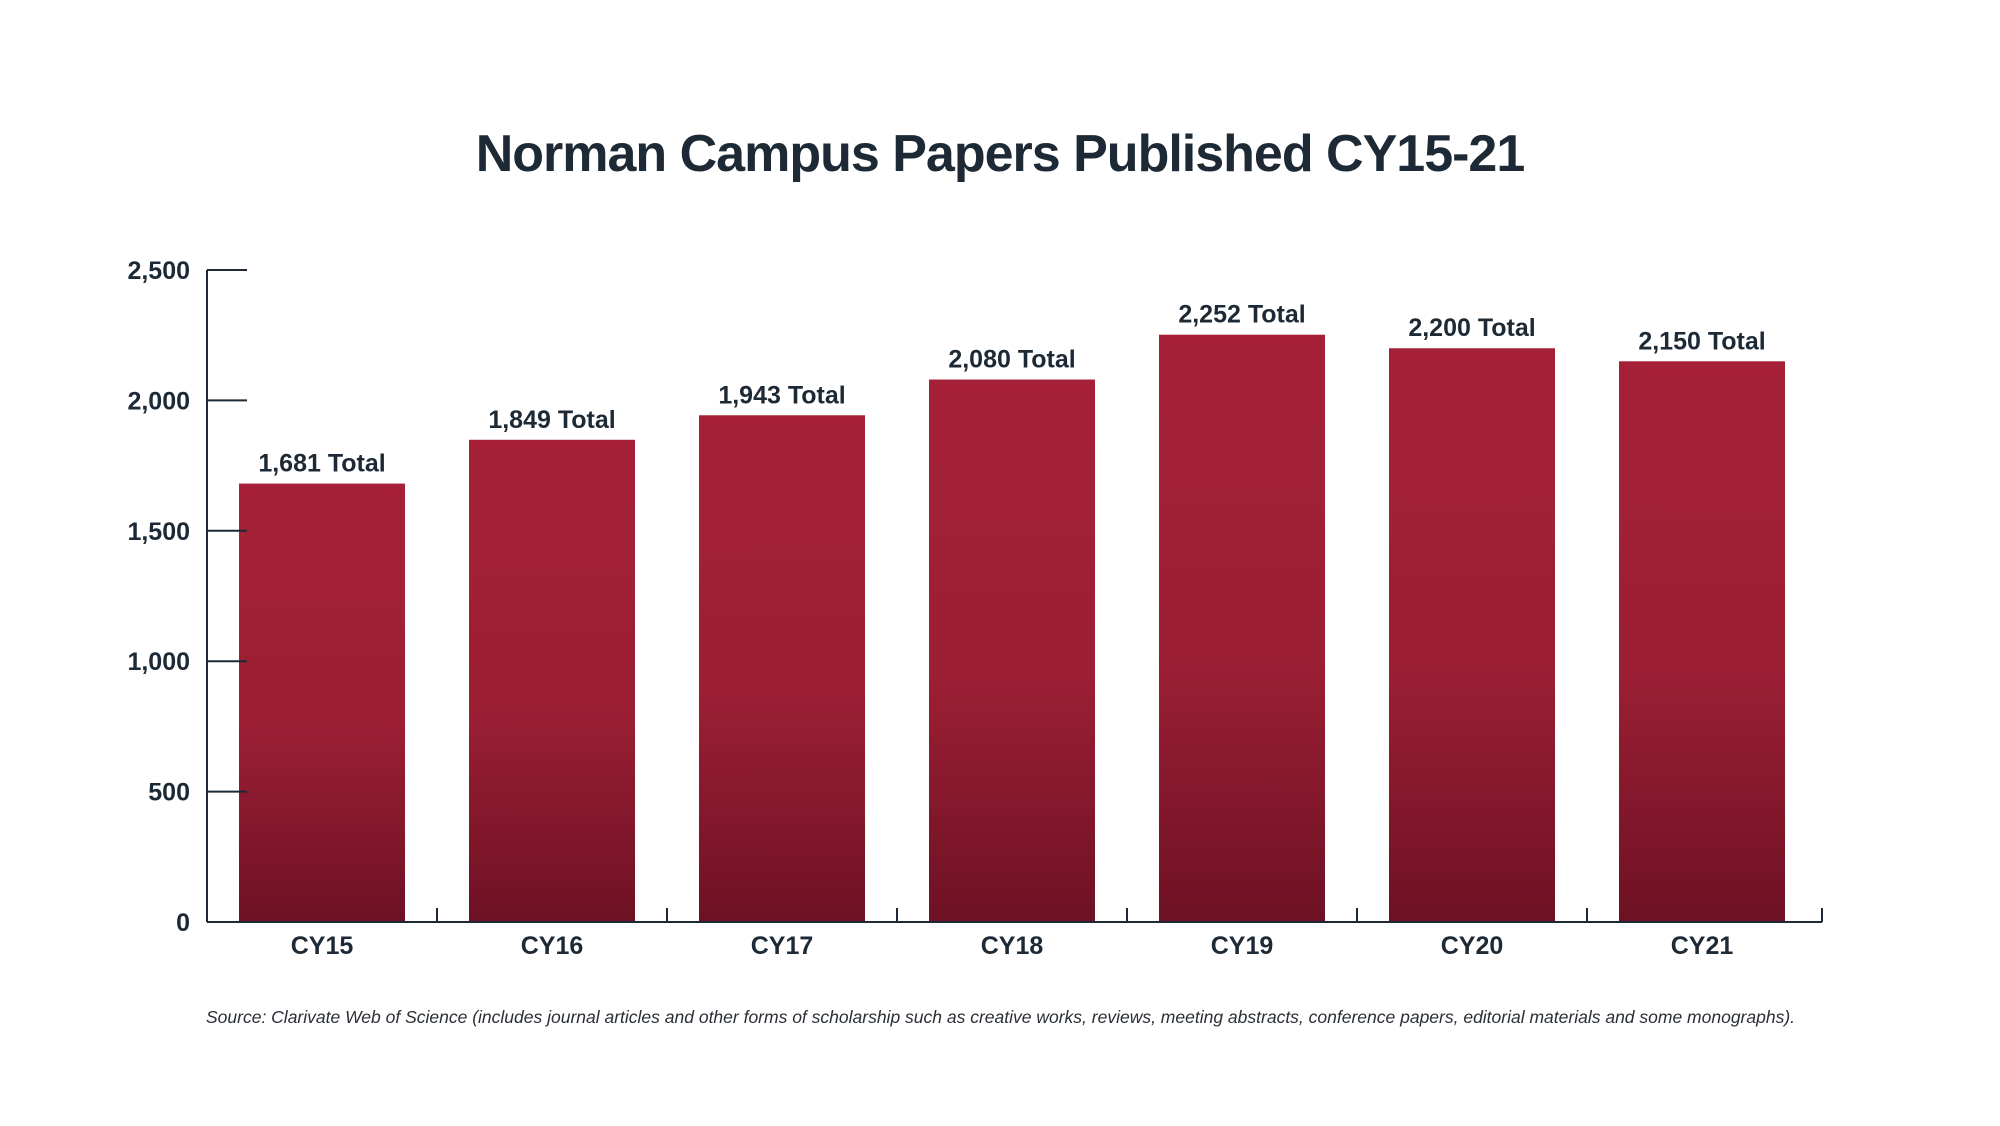 The image size is (2000, 1126). What do you see at coordinates (1012, 650) in the screenshot?
I see `bar-cy18` at bounding box center [1012, 650].